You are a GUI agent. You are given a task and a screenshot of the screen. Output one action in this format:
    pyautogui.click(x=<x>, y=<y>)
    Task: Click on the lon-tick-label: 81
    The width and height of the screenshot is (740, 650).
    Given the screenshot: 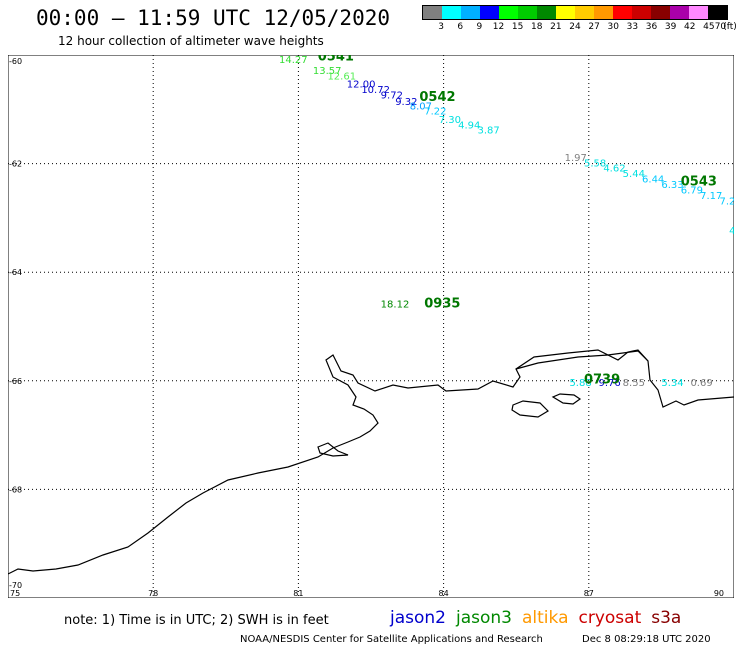 What is the action you would take?
    pyautogui.click(x=298, y=593)
    